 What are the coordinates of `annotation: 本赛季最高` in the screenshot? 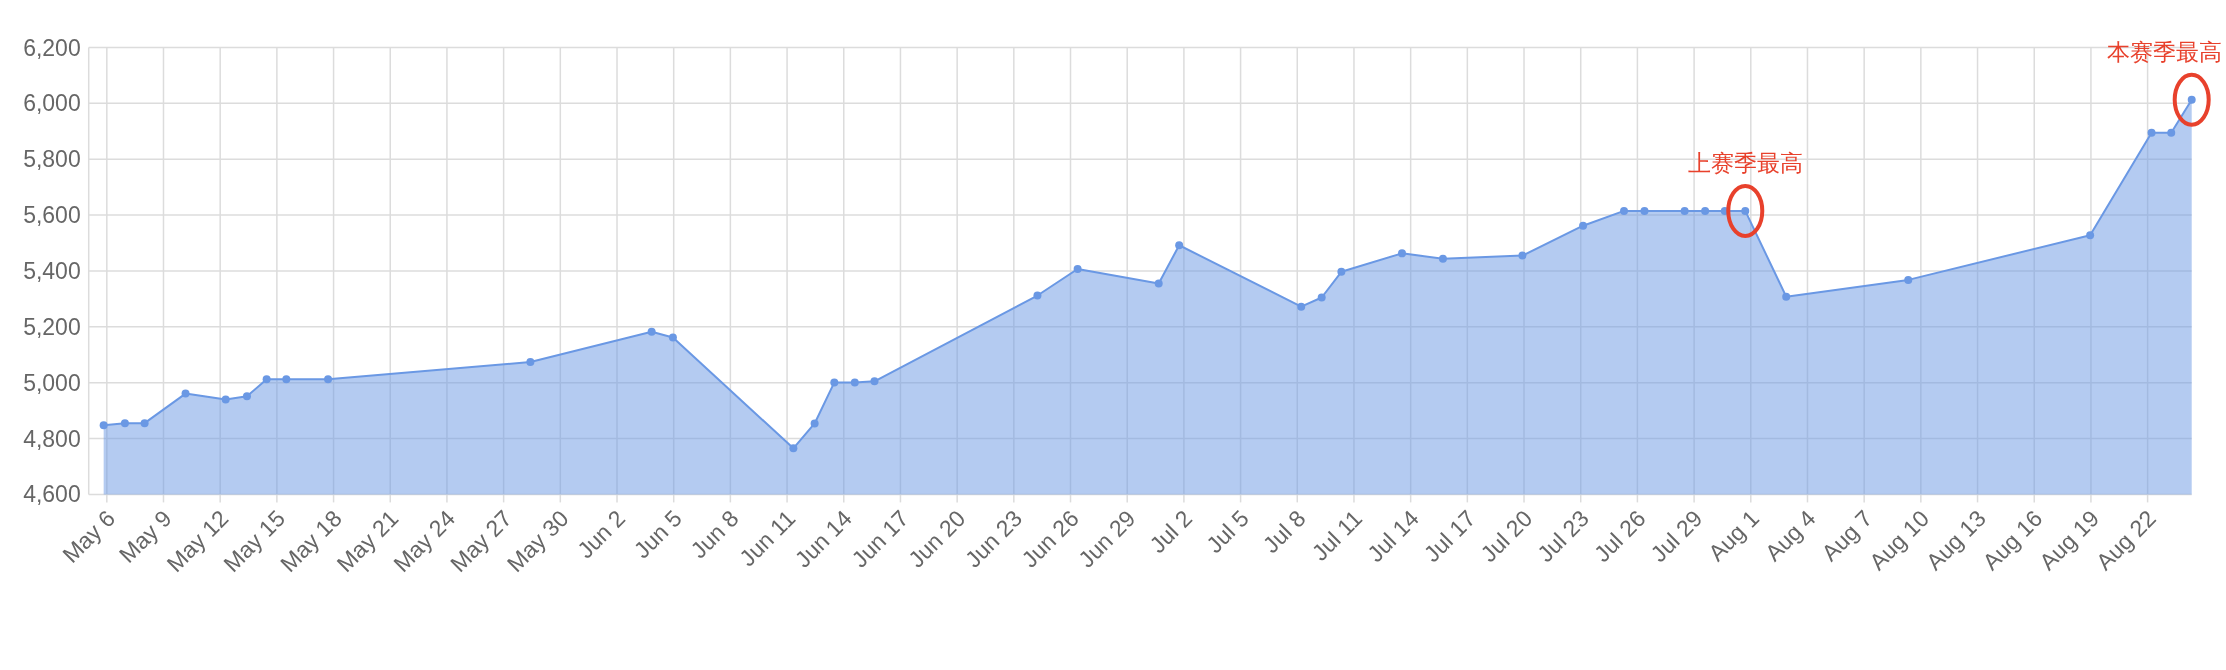 It's located at (2164, 51).